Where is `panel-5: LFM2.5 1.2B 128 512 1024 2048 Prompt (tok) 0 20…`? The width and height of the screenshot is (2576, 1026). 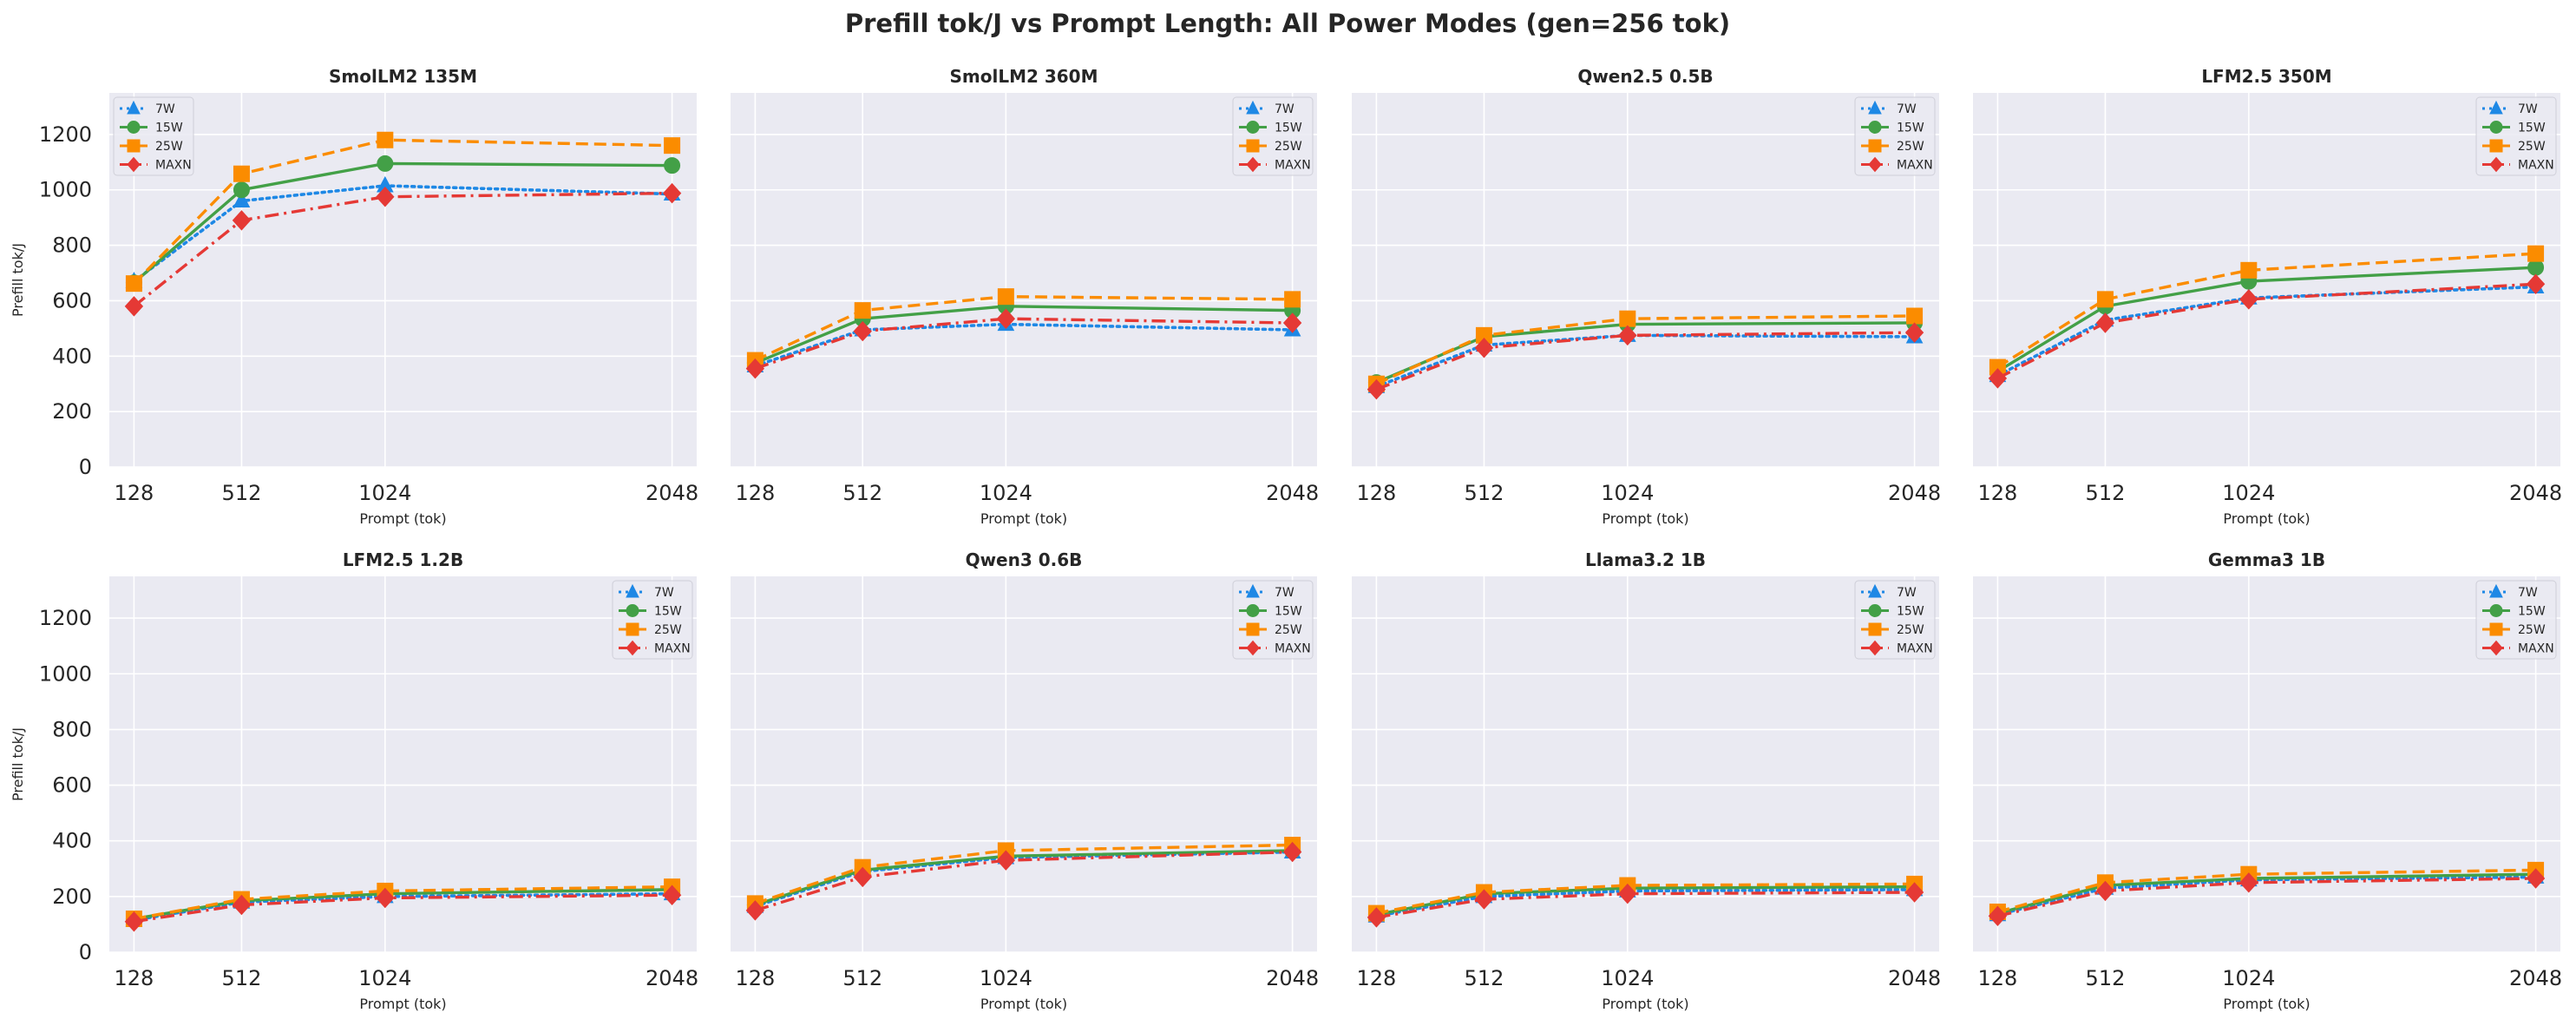
panel-5: LFM2.5 1.2B 128 512 1024 2048 Prompt (tok) 0 20… is located at coordinates (354, 781).